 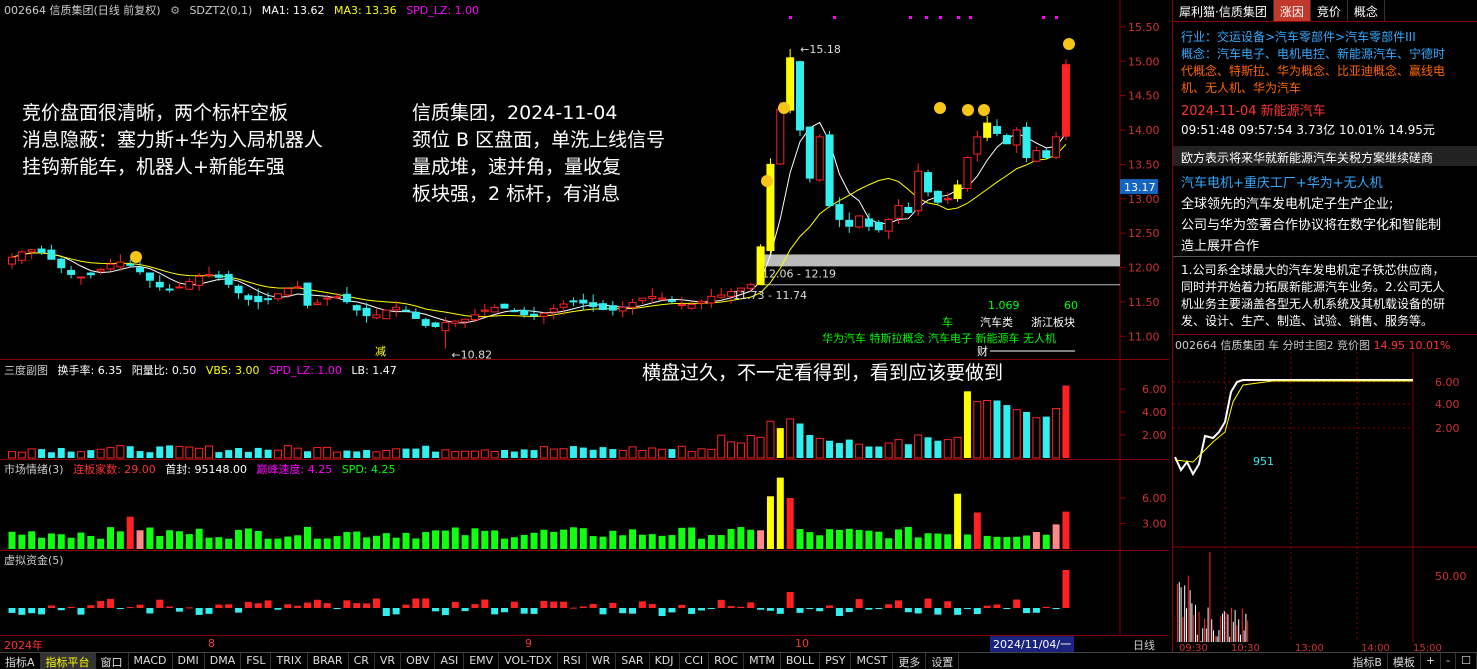 What do you see at coordinates (528, 661) in the screenshot?
I see `indicator-tab: VOL-TDX` at bounding box center [528, 661].